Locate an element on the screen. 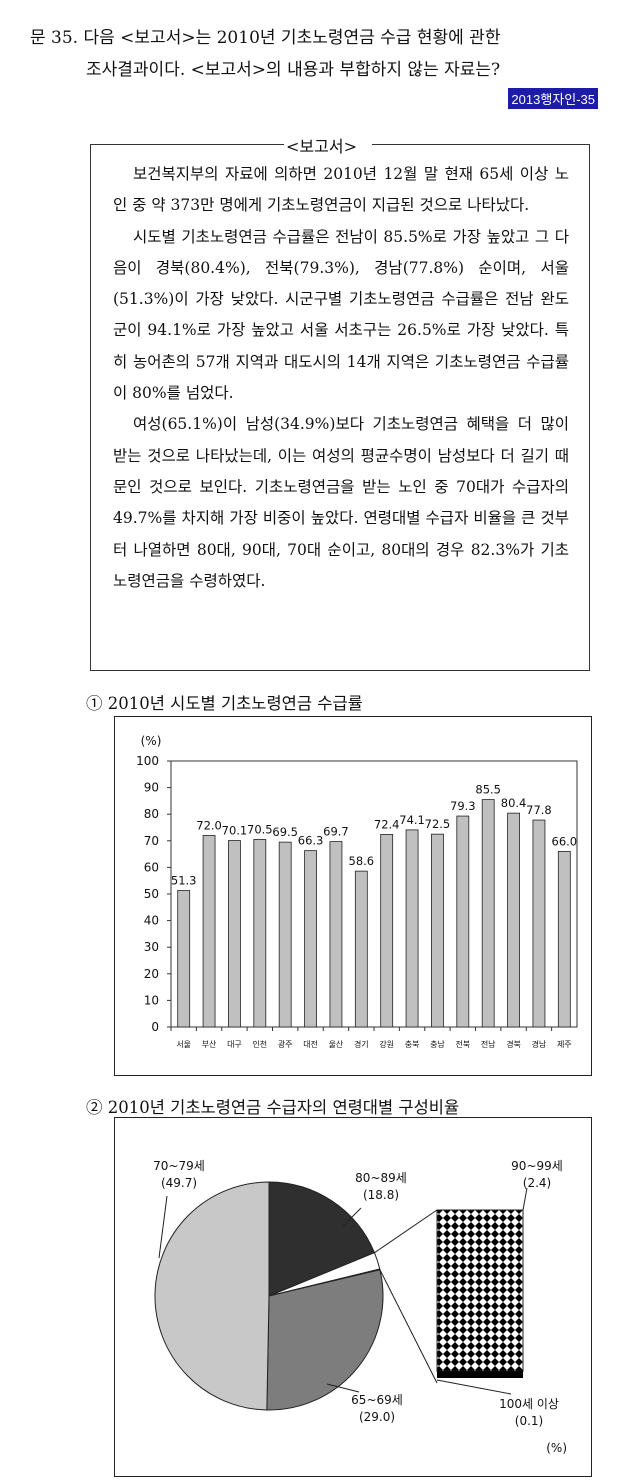 The width and height of the screenshot is (624, 1480). x-tick-label-7: 경기 is located at coordinates (361, 1044).